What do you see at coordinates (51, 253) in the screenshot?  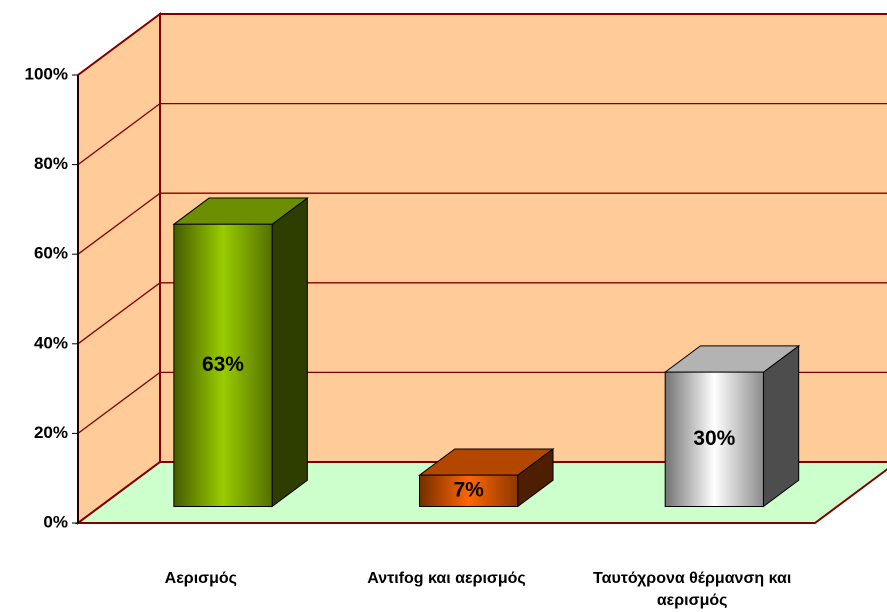 I see `y-tick-label: 60%` at bounding box center [51, 253].